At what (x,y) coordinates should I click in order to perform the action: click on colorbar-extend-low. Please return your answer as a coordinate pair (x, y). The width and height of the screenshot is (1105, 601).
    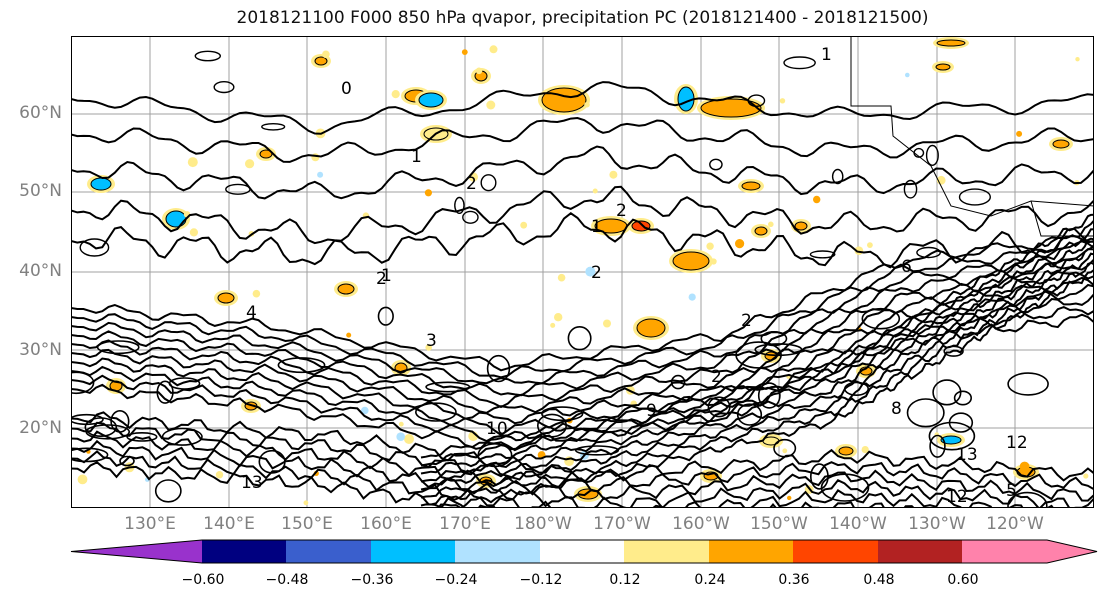
    Looking at the image, I should click on (136, 551).